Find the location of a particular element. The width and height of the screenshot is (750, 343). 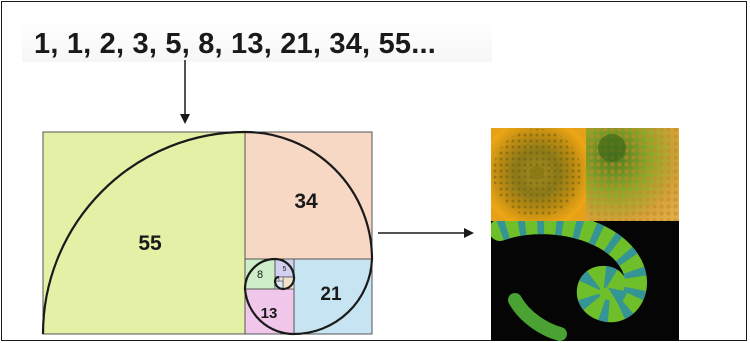

sequence-banner is located at coordinates (257, 42).